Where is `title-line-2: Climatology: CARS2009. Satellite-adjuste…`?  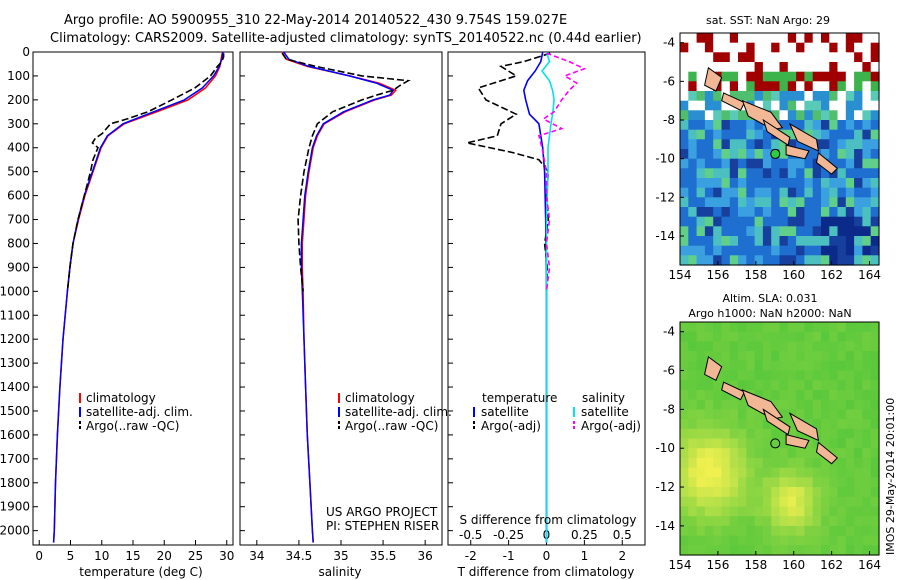
title-line-2: Climatology: CARS2009. Satellite-adjuste… is located at coordinates (346, 38).